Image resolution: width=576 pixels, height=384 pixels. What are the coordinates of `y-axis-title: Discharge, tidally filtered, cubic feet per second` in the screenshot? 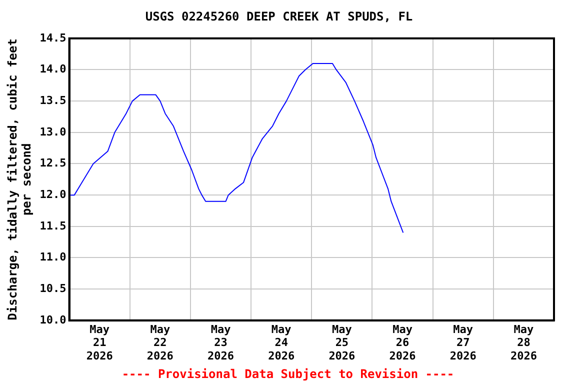 It's located at (19, 179).